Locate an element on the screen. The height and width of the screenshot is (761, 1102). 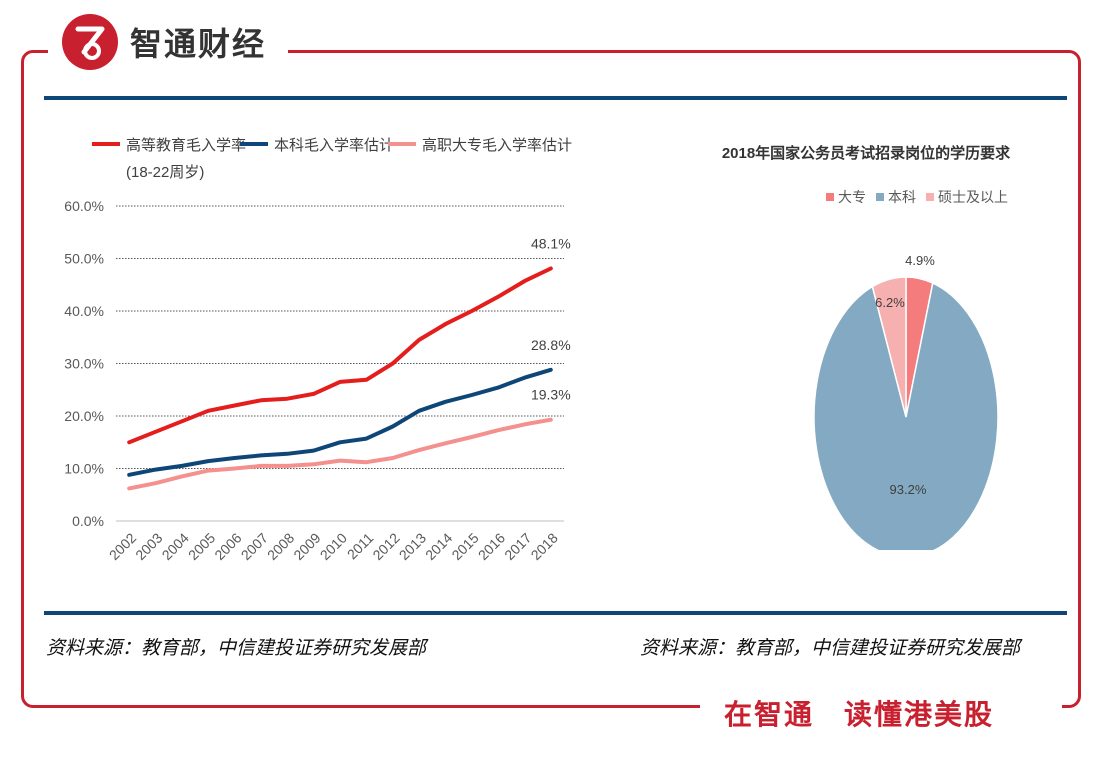
y-tick-label: 50.0% is located at coordinates (84, 259).